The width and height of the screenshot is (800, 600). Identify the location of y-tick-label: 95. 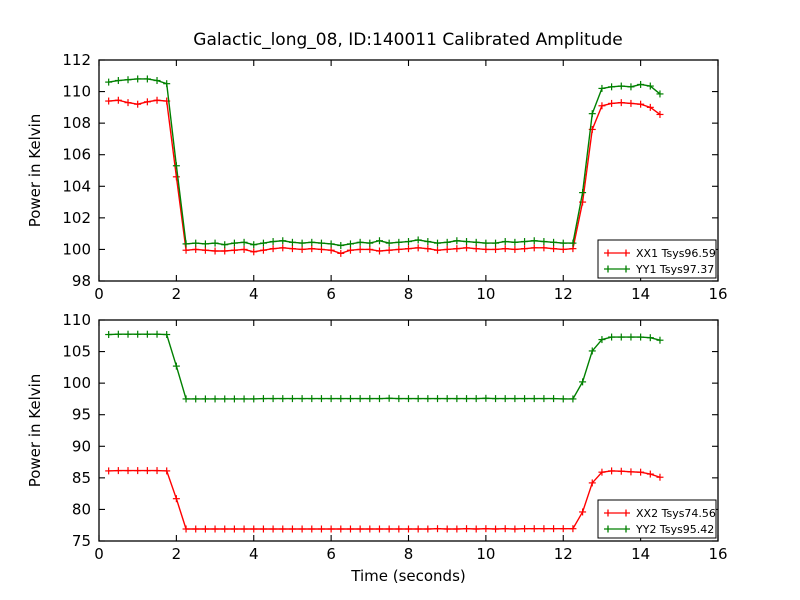
(81, 415).